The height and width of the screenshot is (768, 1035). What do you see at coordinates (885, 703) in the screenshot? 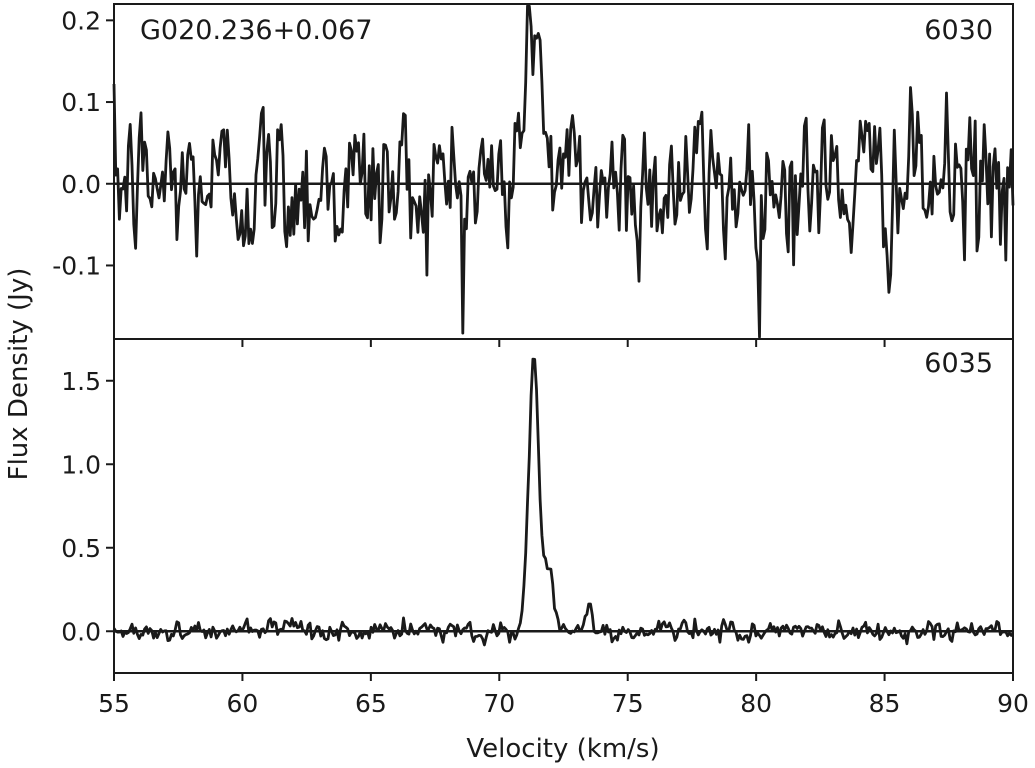
I see `x-tick-label: 85` at bounding box center [885, 703].